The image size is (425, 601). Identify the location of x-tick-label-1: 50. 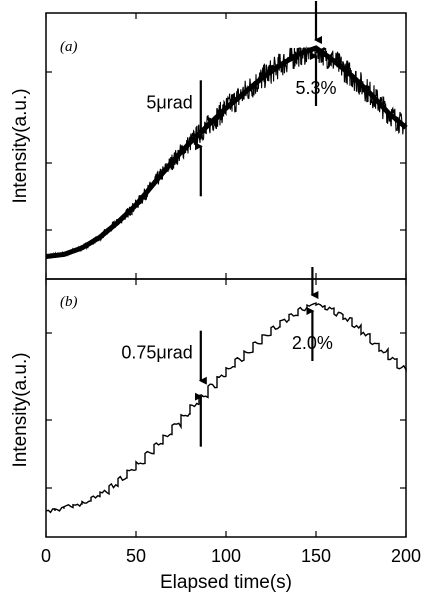
(136, 556).